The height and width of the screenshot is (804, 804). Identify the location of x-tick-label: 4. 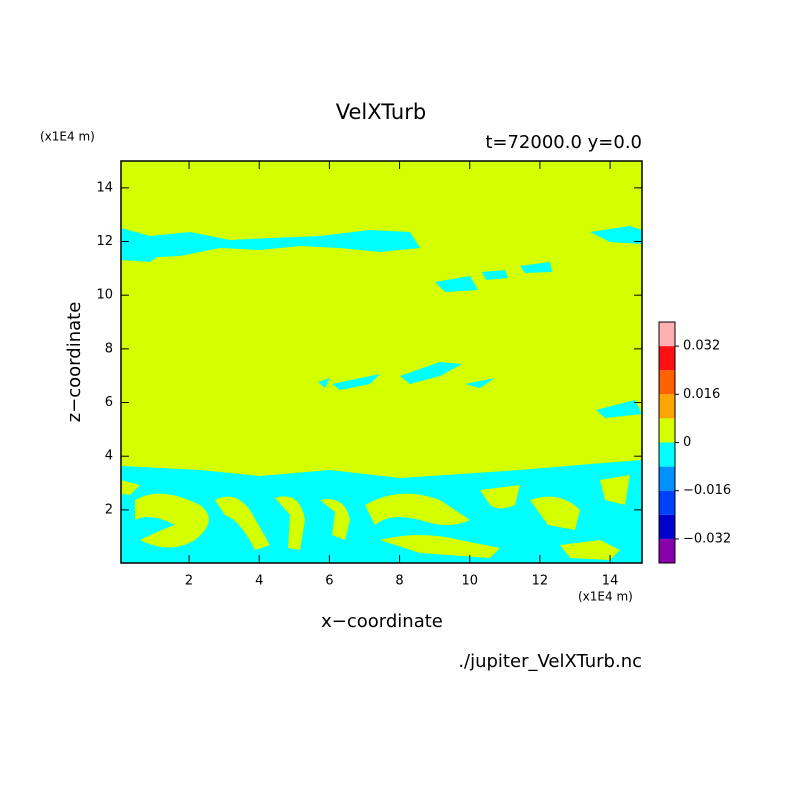
(259, 581).